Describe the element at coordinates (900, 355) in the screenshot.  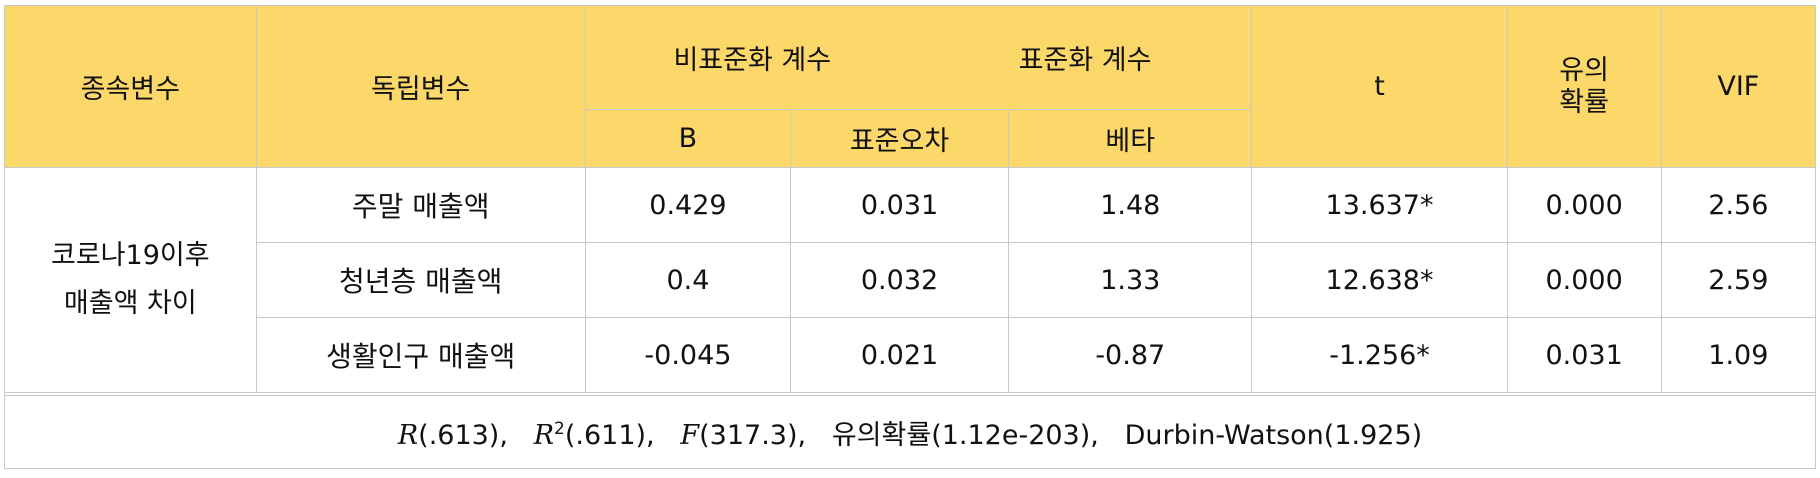
I see `std-error-cell: 0.021` at that location.